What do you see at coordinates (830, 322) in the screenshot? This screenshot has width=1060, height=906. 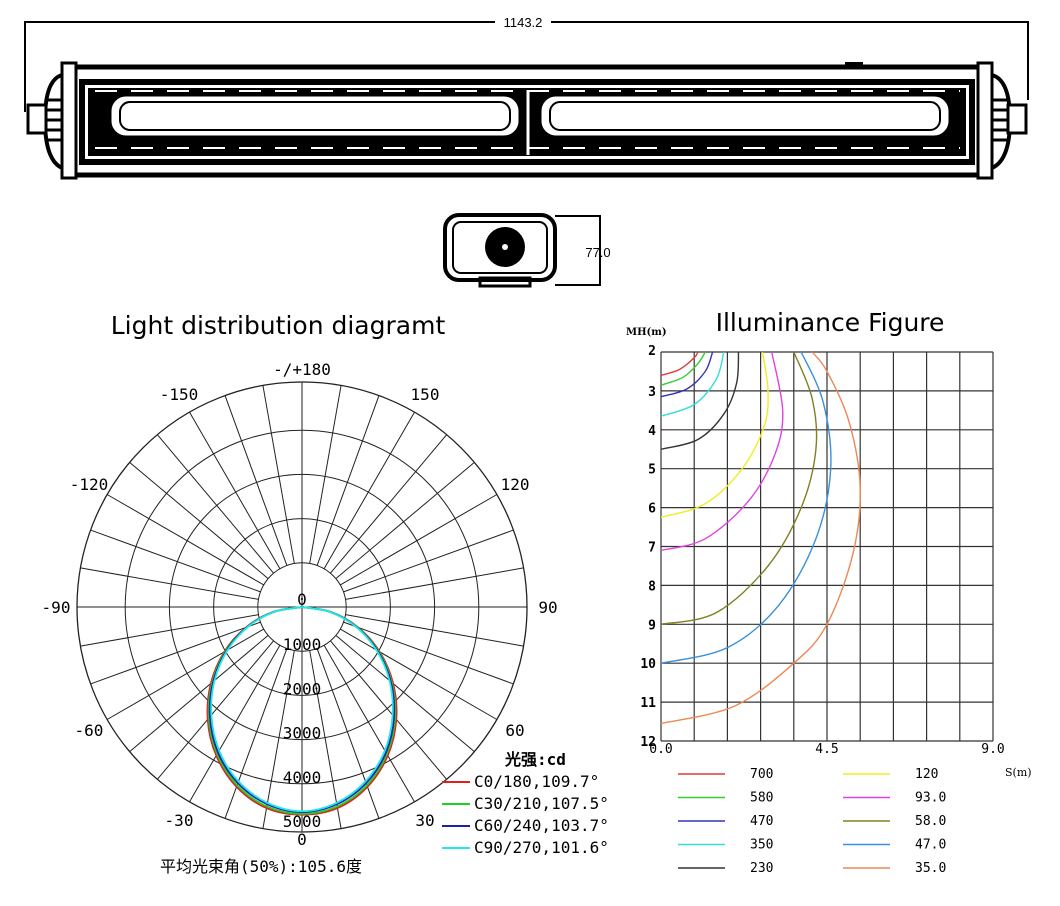 I see `iso-title: Illuminance Figure` at bounding box center [830, 322].